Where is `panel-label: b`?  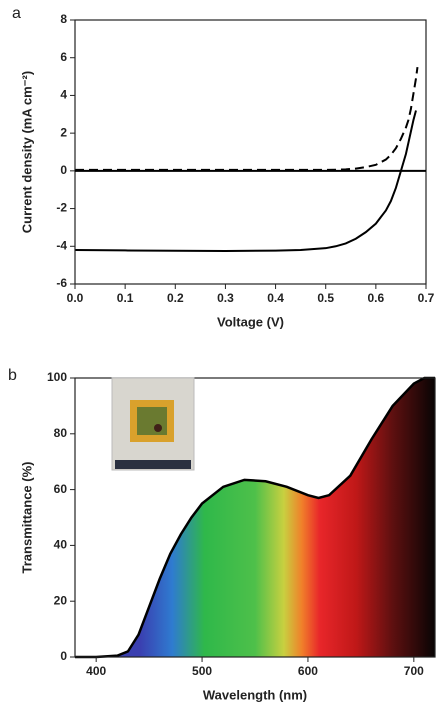
panel-label: b is located at coordinates (12, 375).